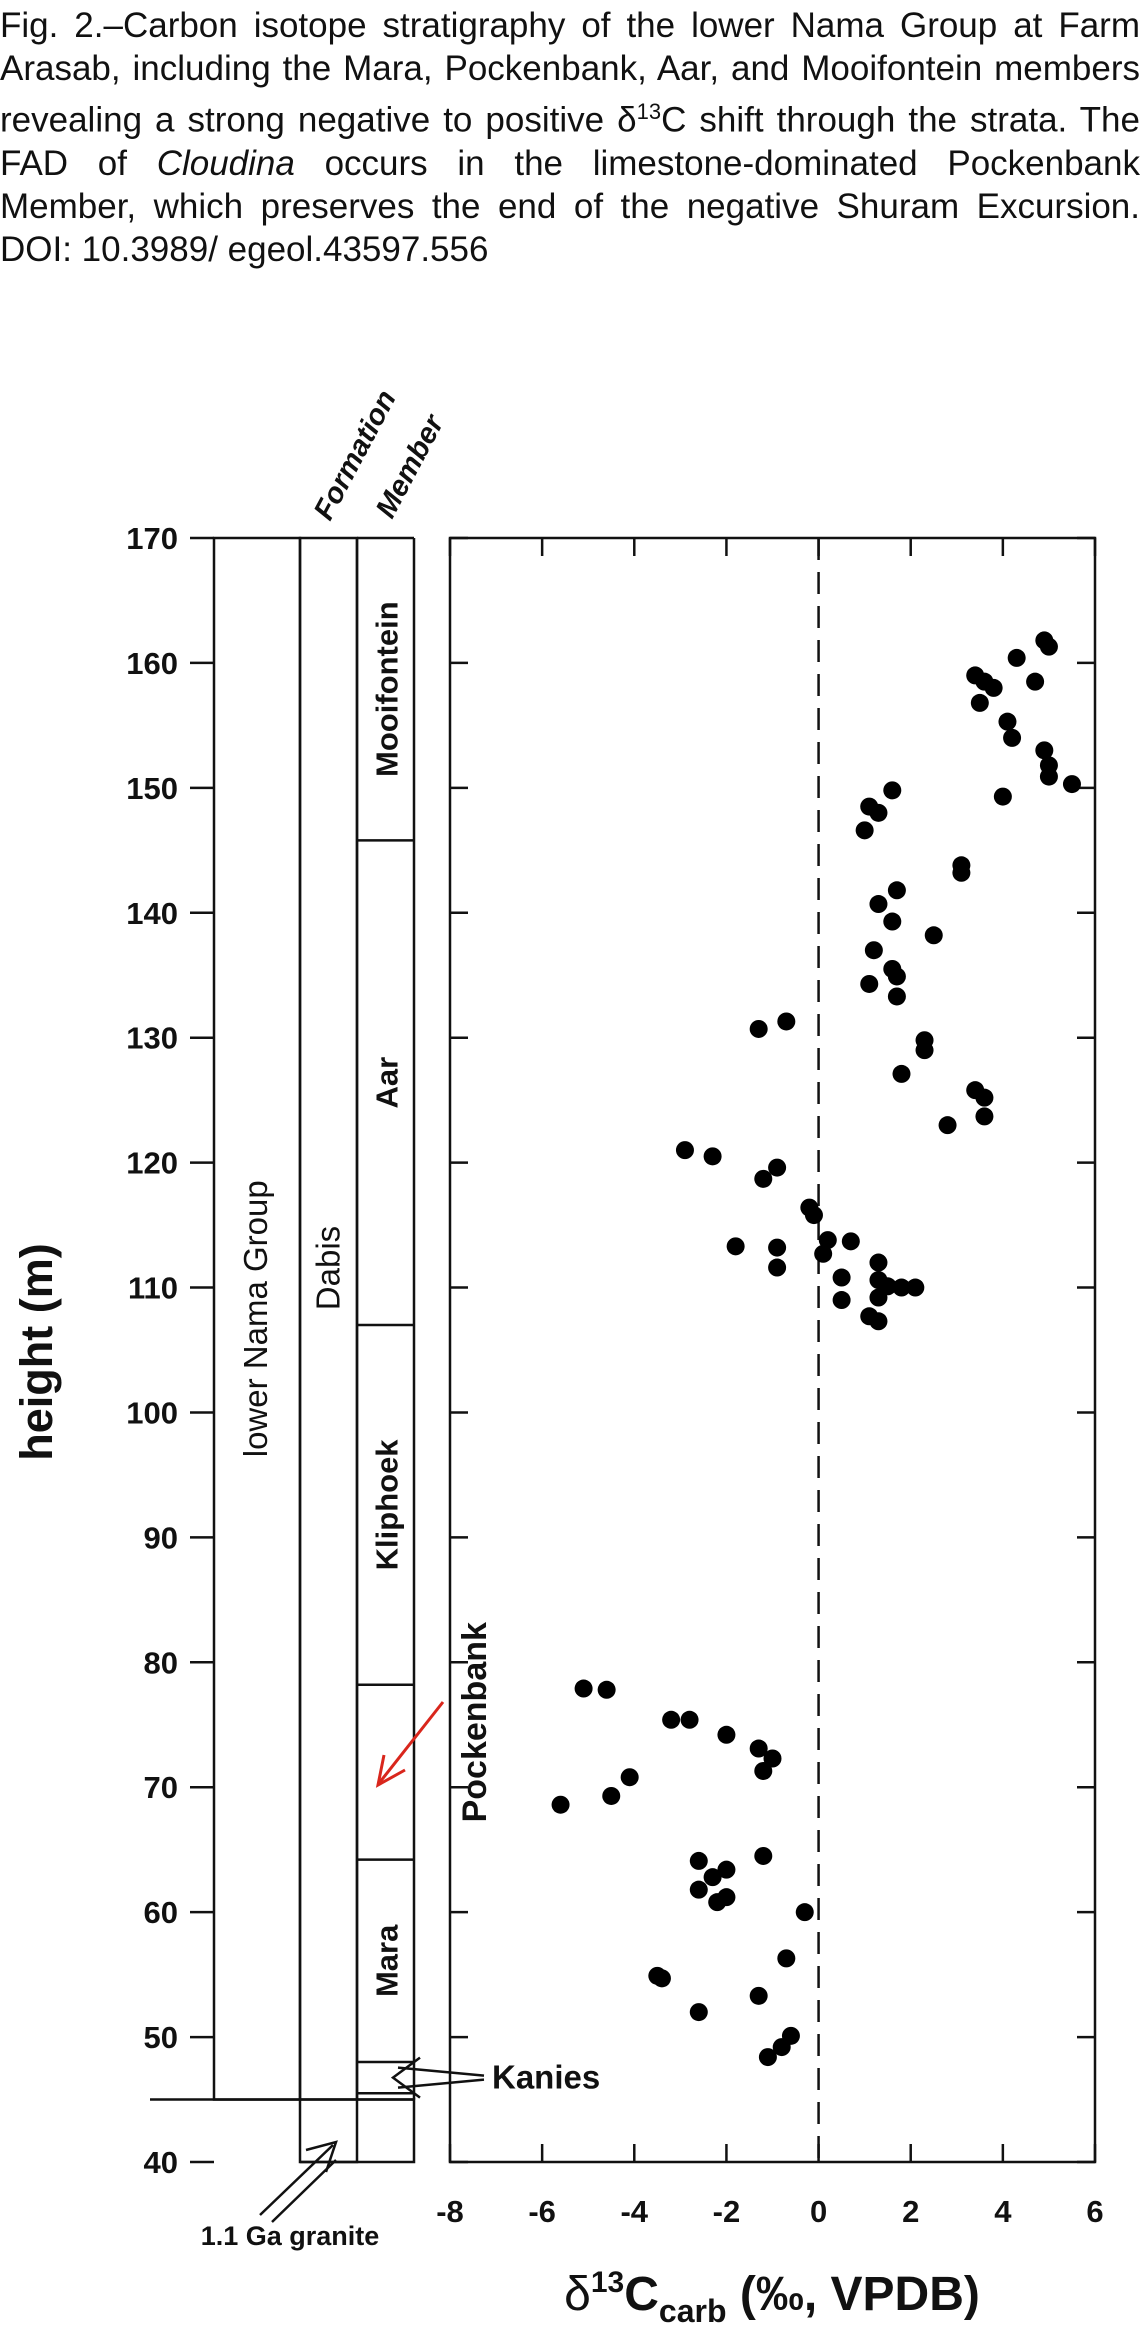 Image resolution: width=1147 pixels, height=2332 pixels. I want to click on y-tick-label: 130, so click(152, 1038).